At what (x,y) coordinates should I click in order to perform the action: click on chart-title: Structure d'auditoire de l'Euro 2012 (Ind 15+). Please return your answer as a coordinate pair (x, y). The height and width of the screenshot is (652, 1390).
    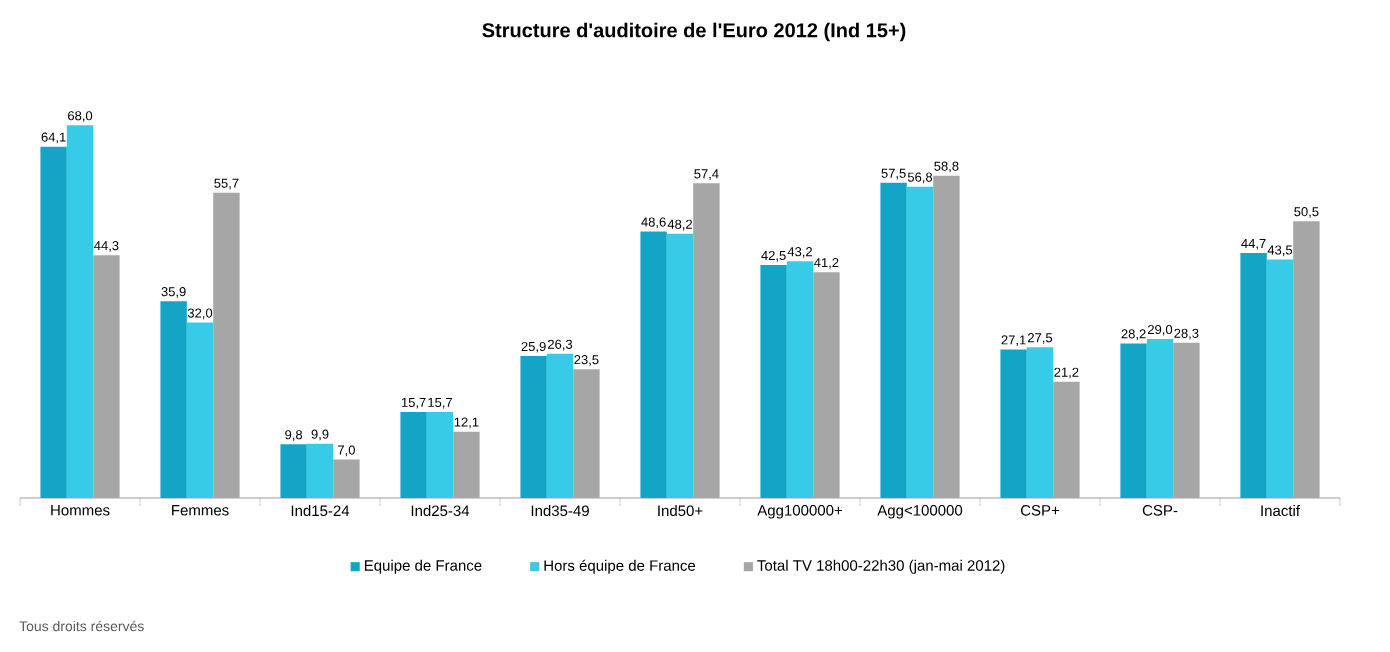
    Looking at the image, I should click on (694, 32).